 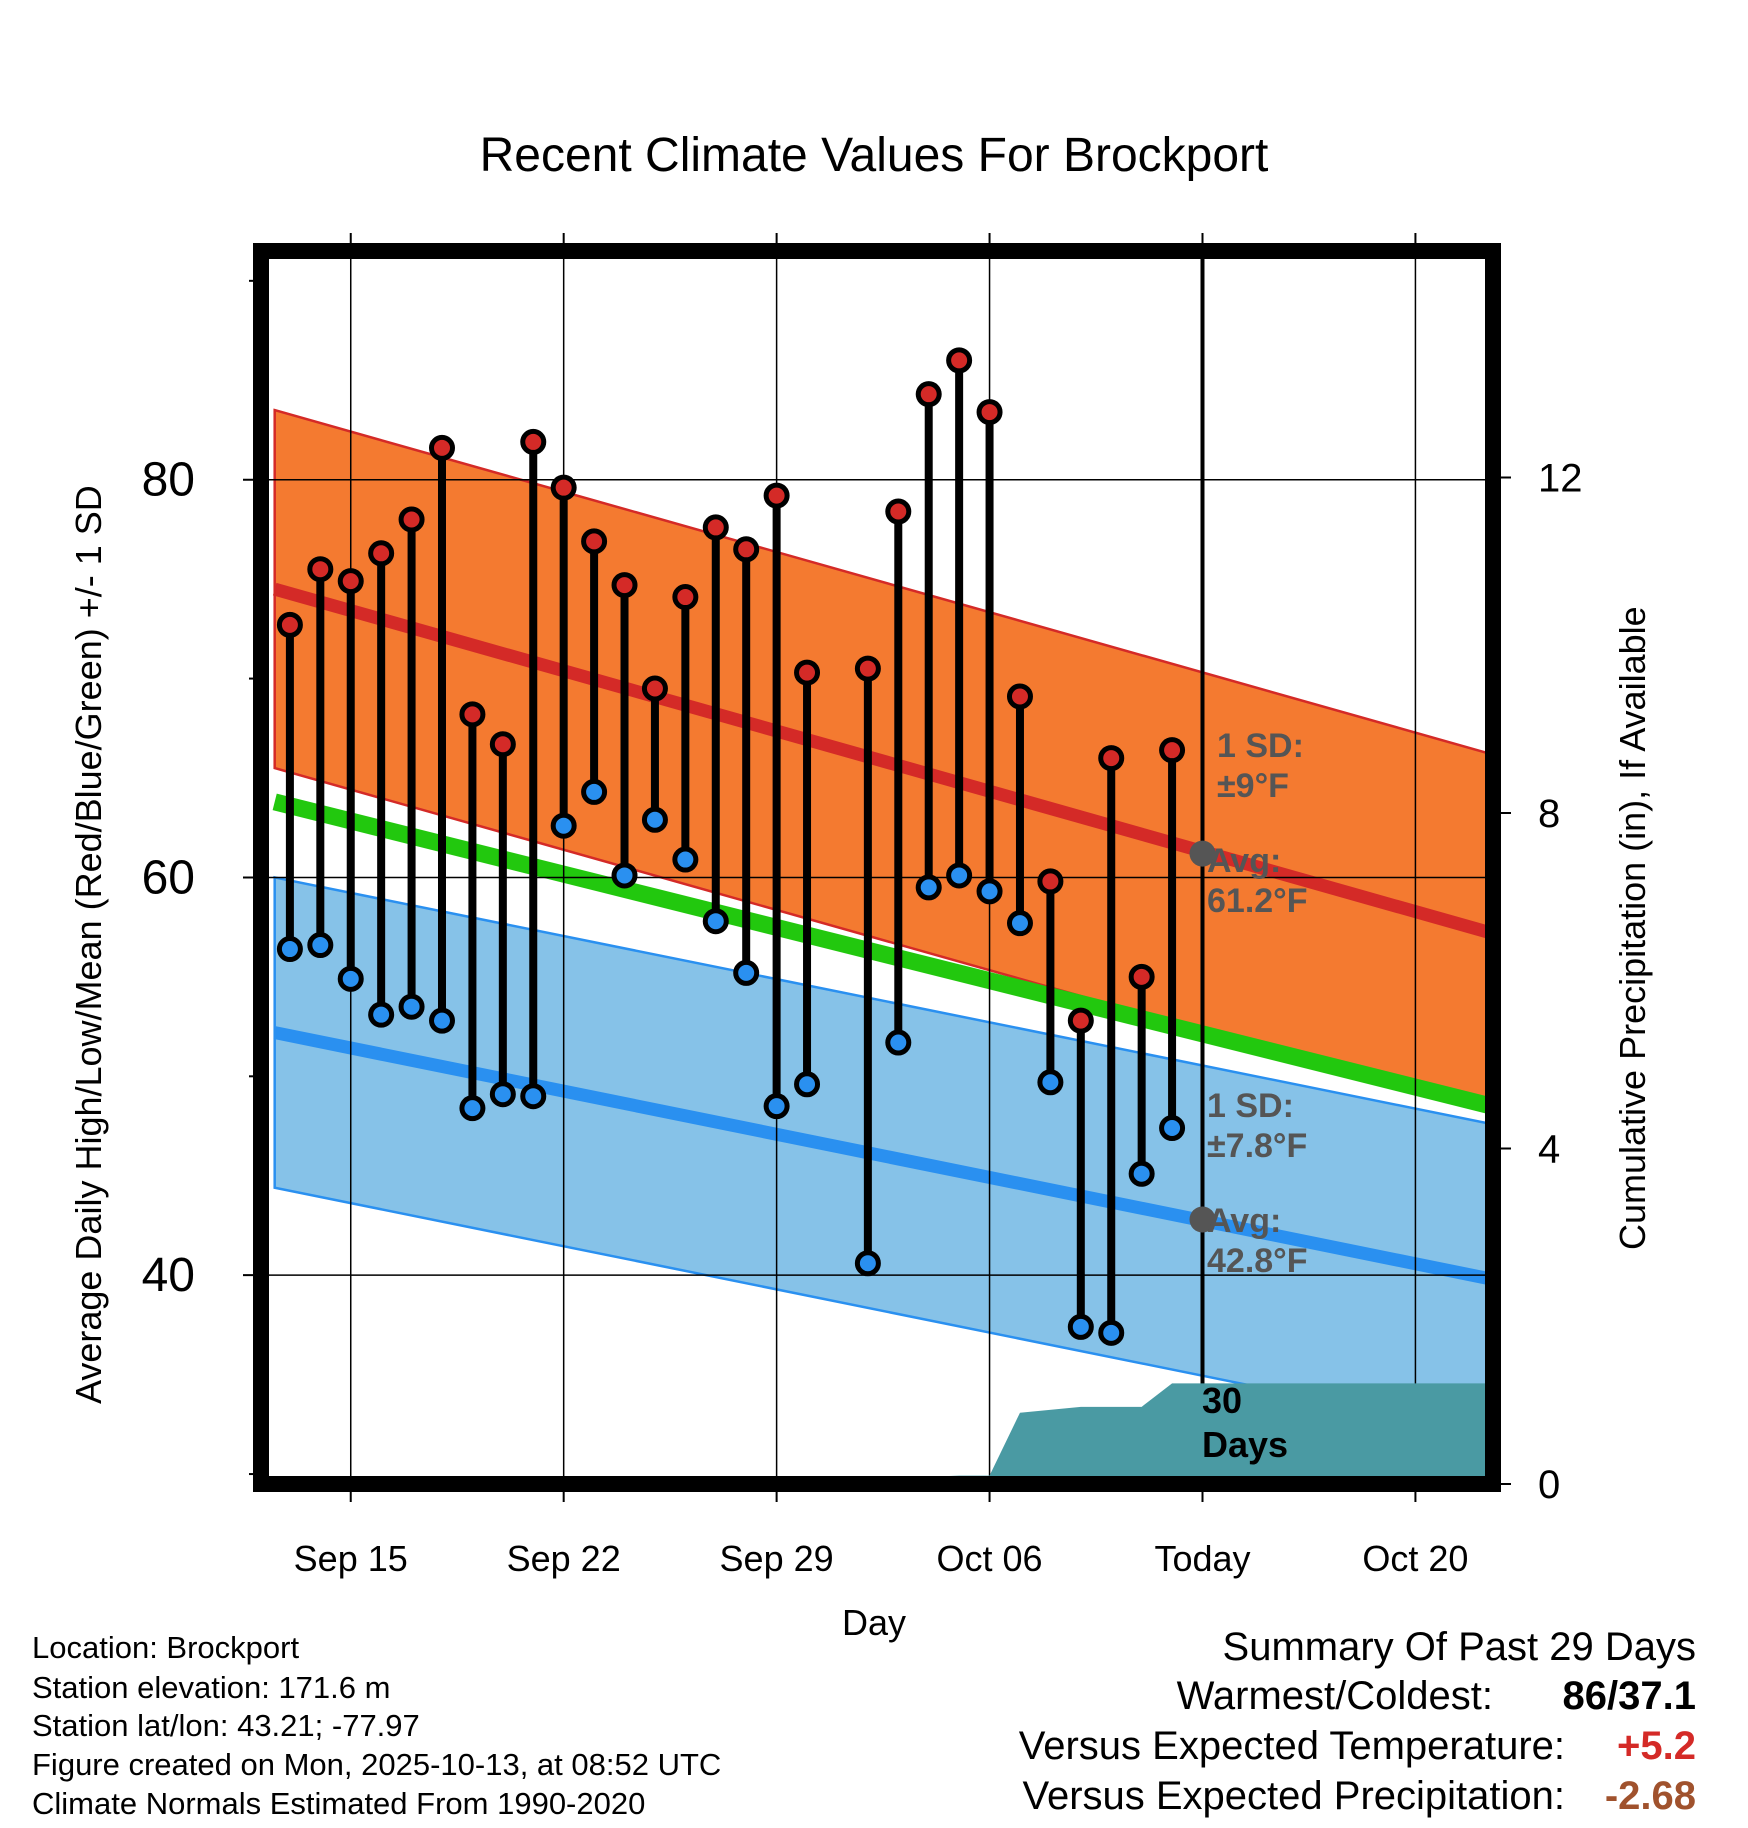 I want to click on high-sd-value: ±9°F, so click(x=1253, y=786).